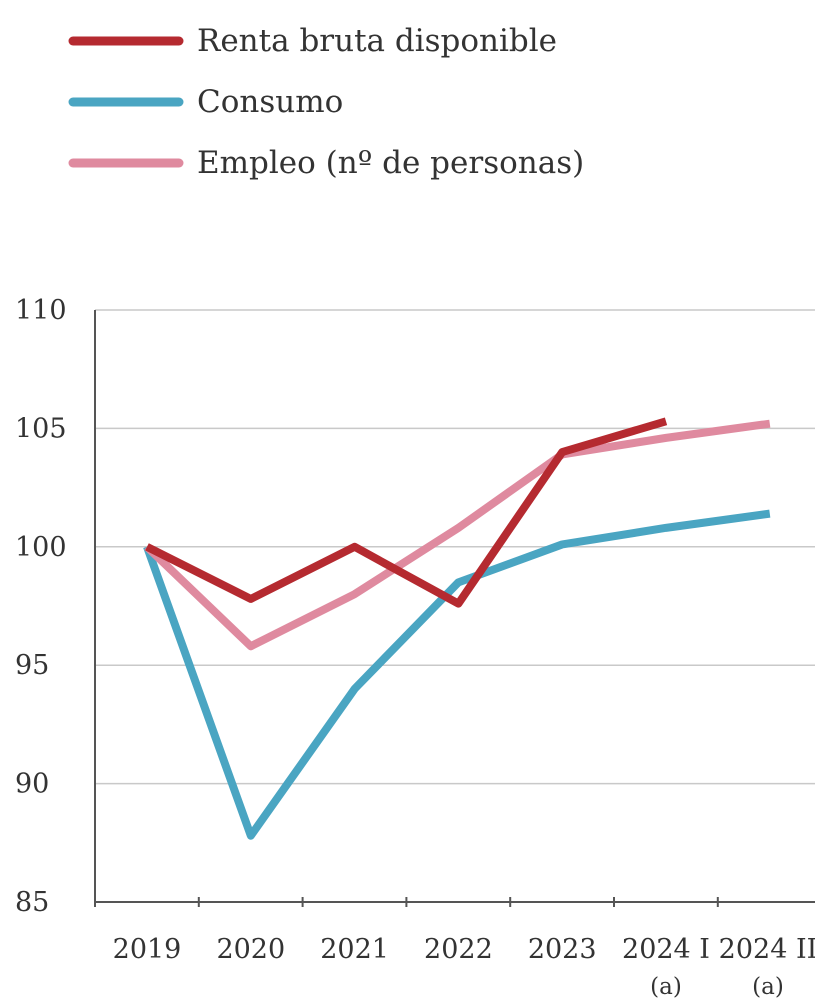 The image size is (815, 1003). I want to click on x-tick-label-5: 2023, so click(562, 949).